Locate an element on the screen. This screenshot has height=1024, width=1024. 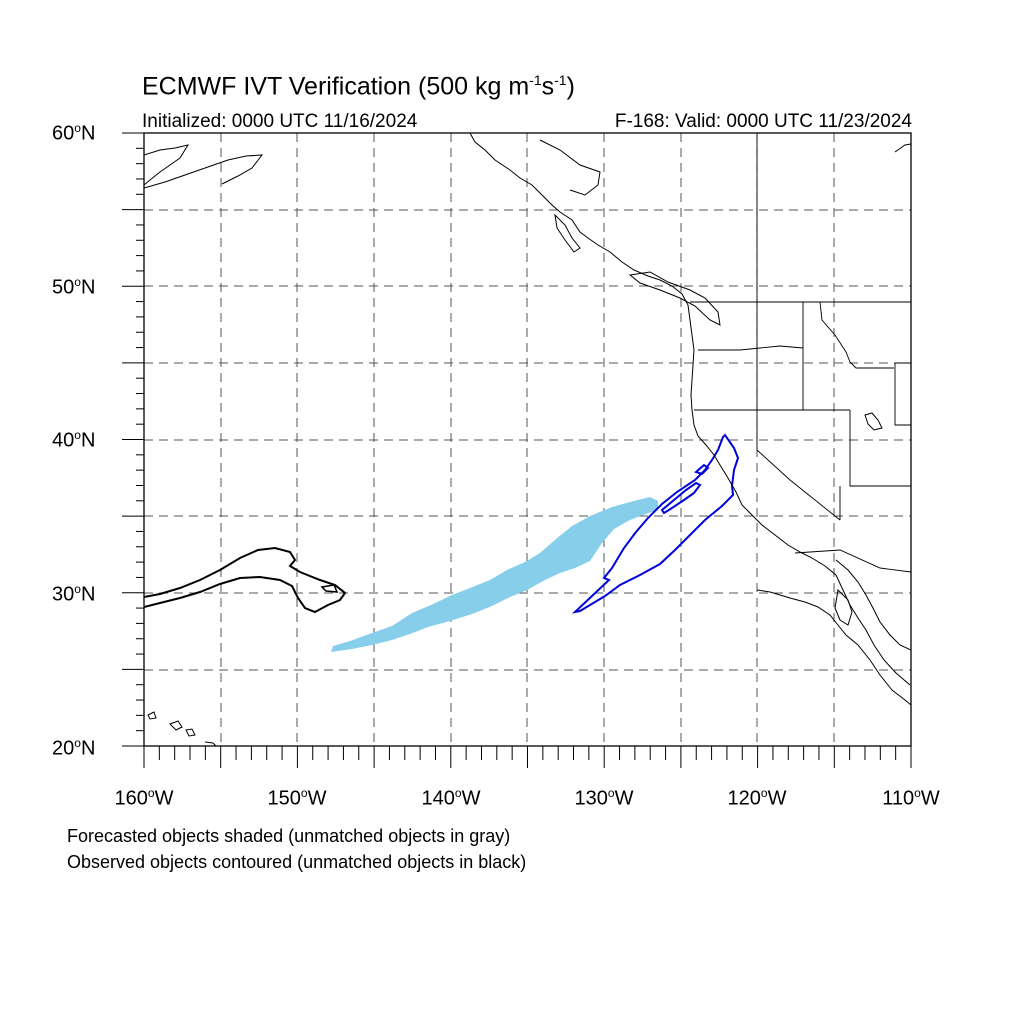
lon-label-120w: 120oW is located at coordinates (757, 798).